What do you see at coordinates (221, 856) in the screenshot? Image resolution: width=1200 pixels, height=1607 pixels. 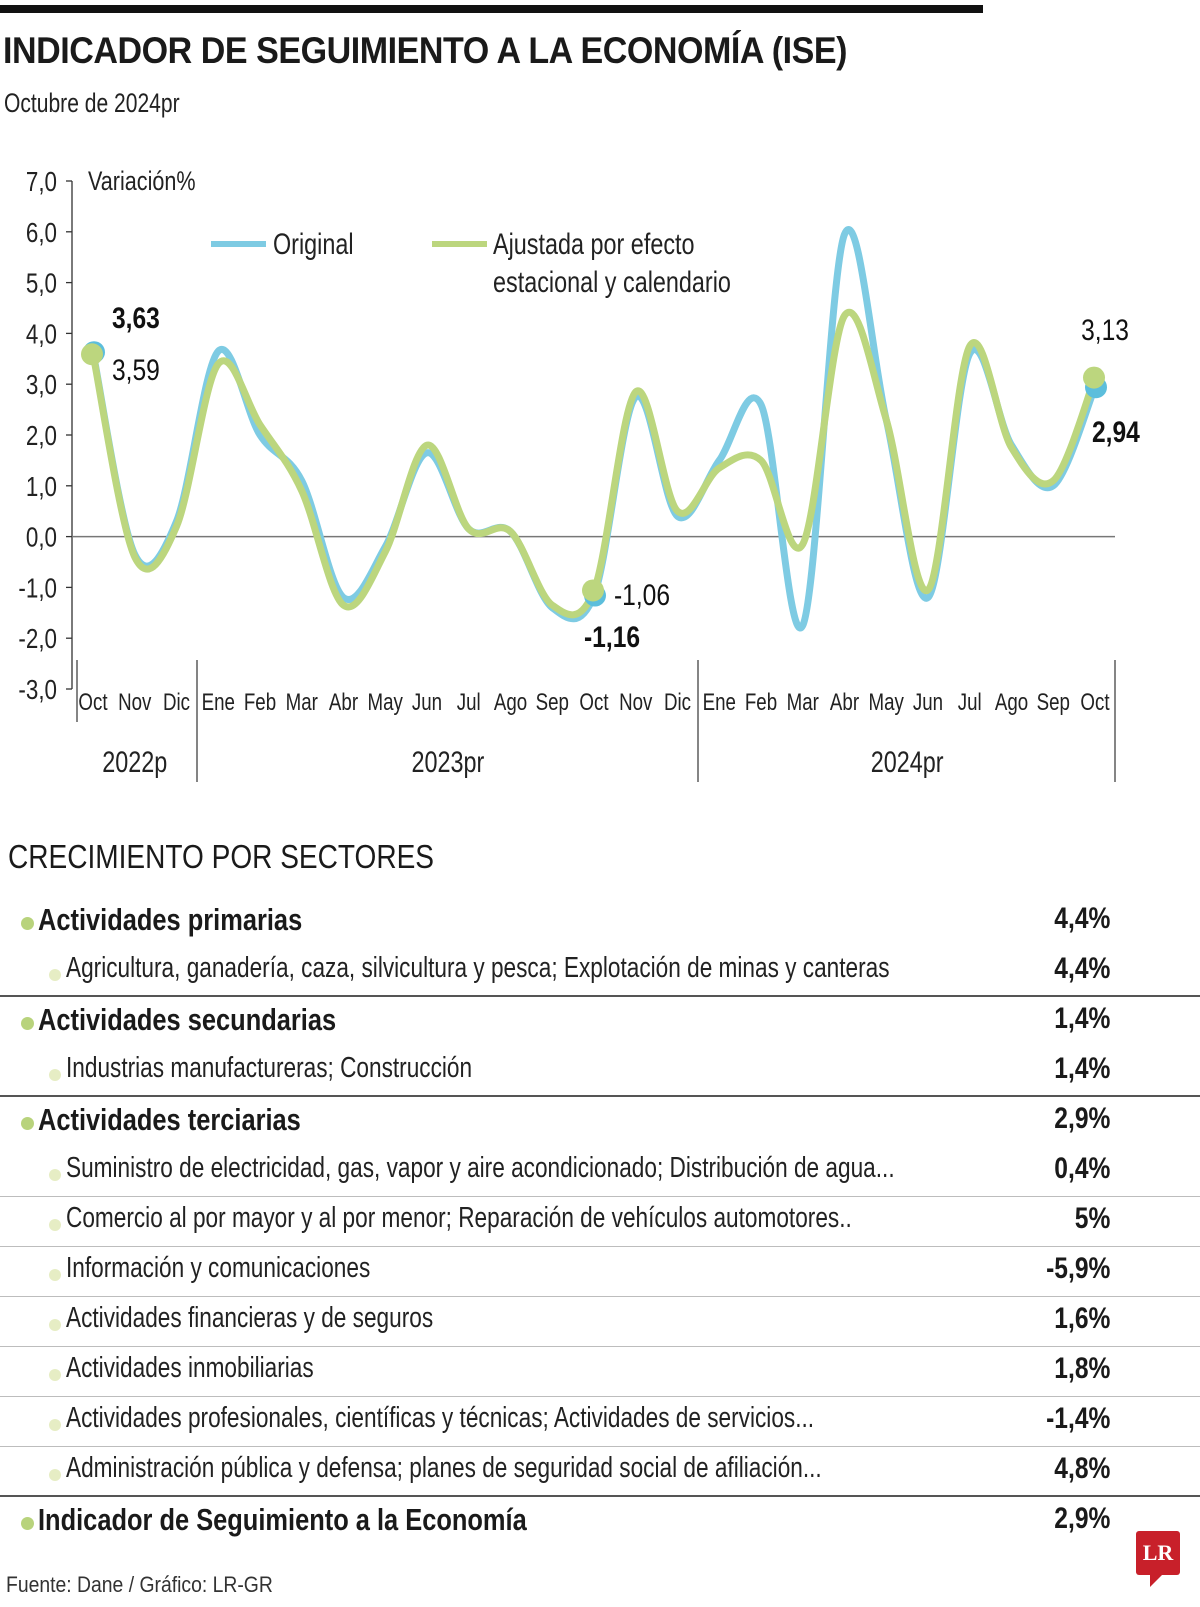 I see `sectors-title: CRECIMIENTO POR SECTORES` at bounding box center [221, 856].